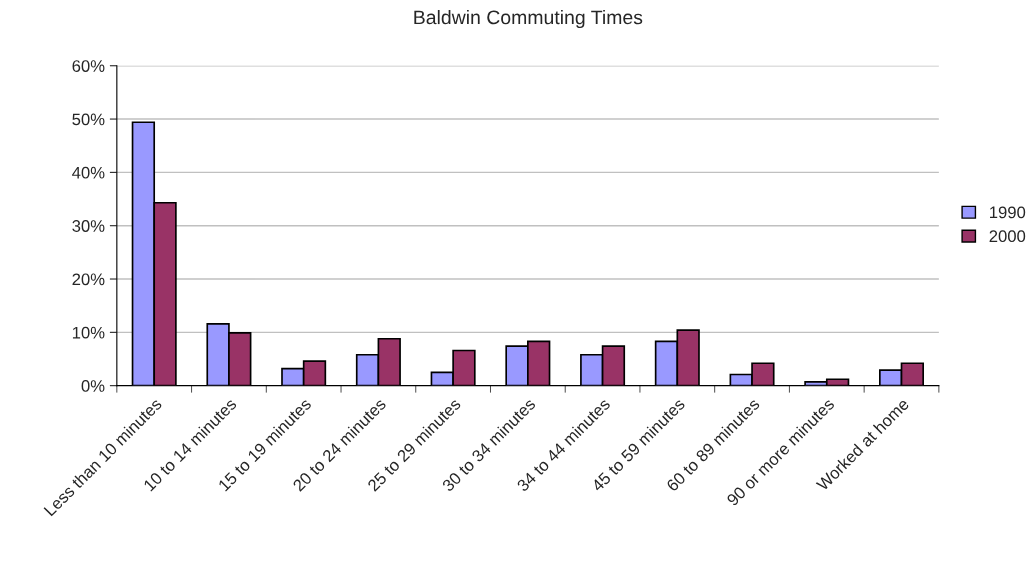 Image resolution: width=1034 pixels, height=587 pixels. Describe the element at coordinates (88, 332) in the screenshot. I see `y-tick-label: 10%` at that location.